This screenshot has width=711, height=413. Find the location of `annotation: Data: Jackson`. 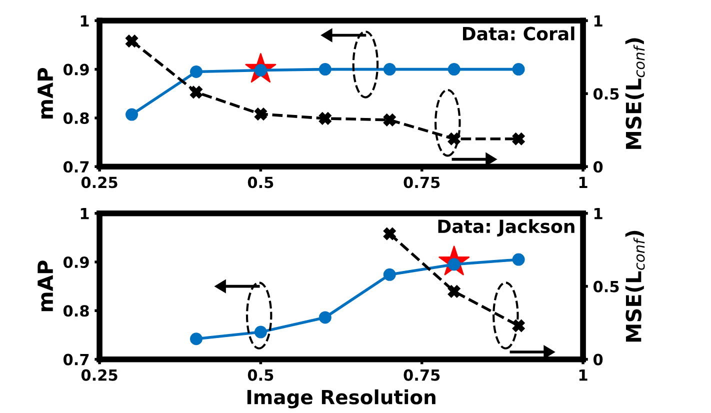

annotation: Data: Jackson is located at coordinates (506, 228).